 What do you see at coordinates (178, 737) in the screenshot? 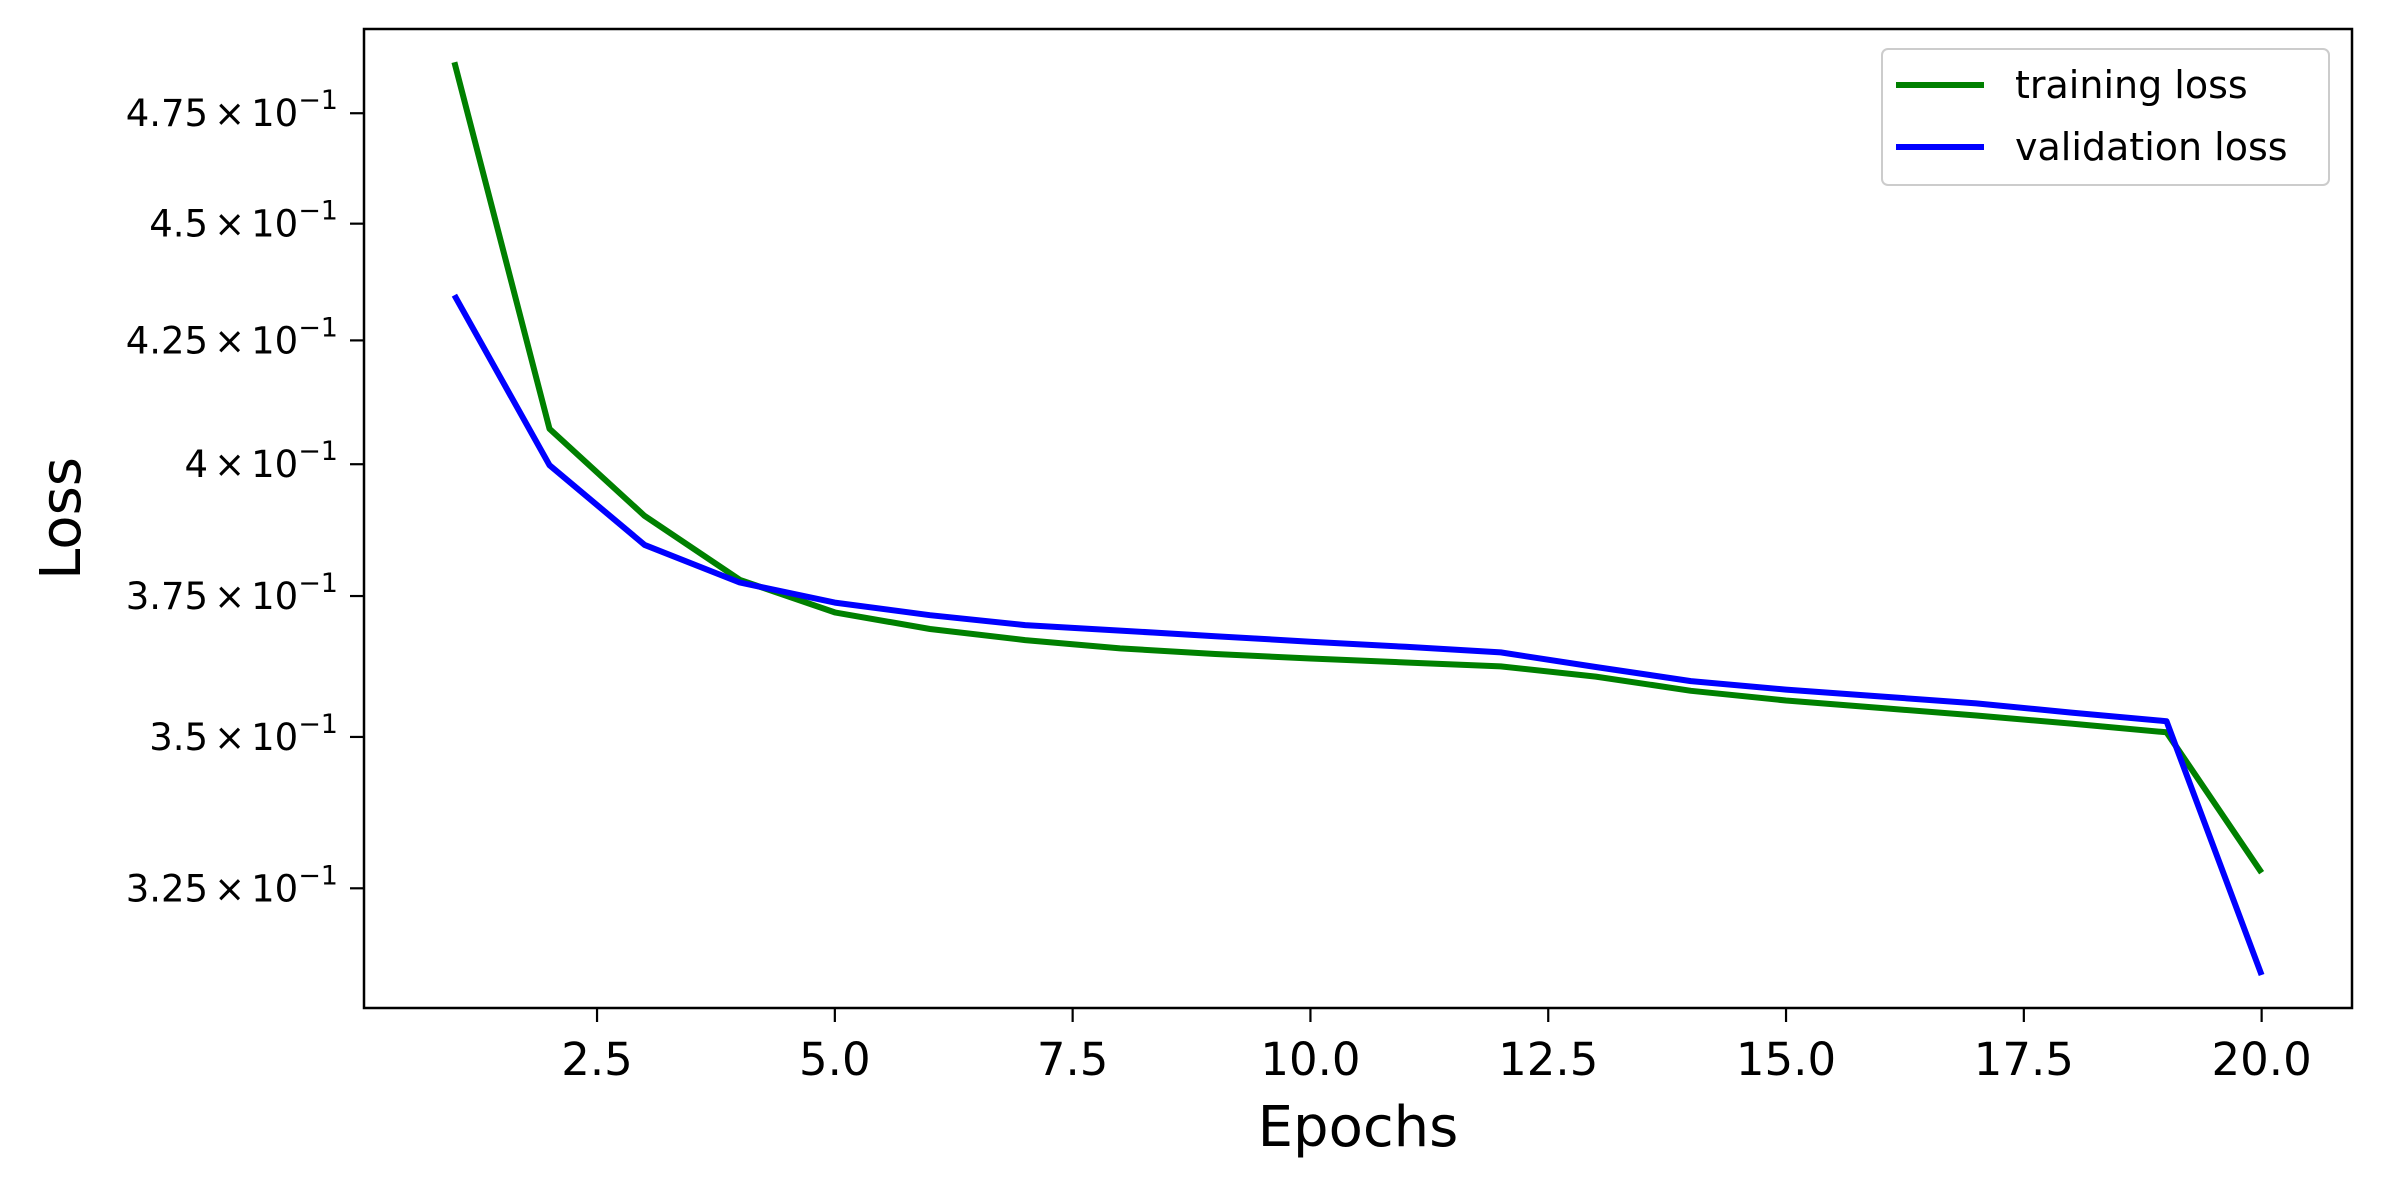
I see `y-tick-mantissa: 3.5` at bounding box center [178, 737].